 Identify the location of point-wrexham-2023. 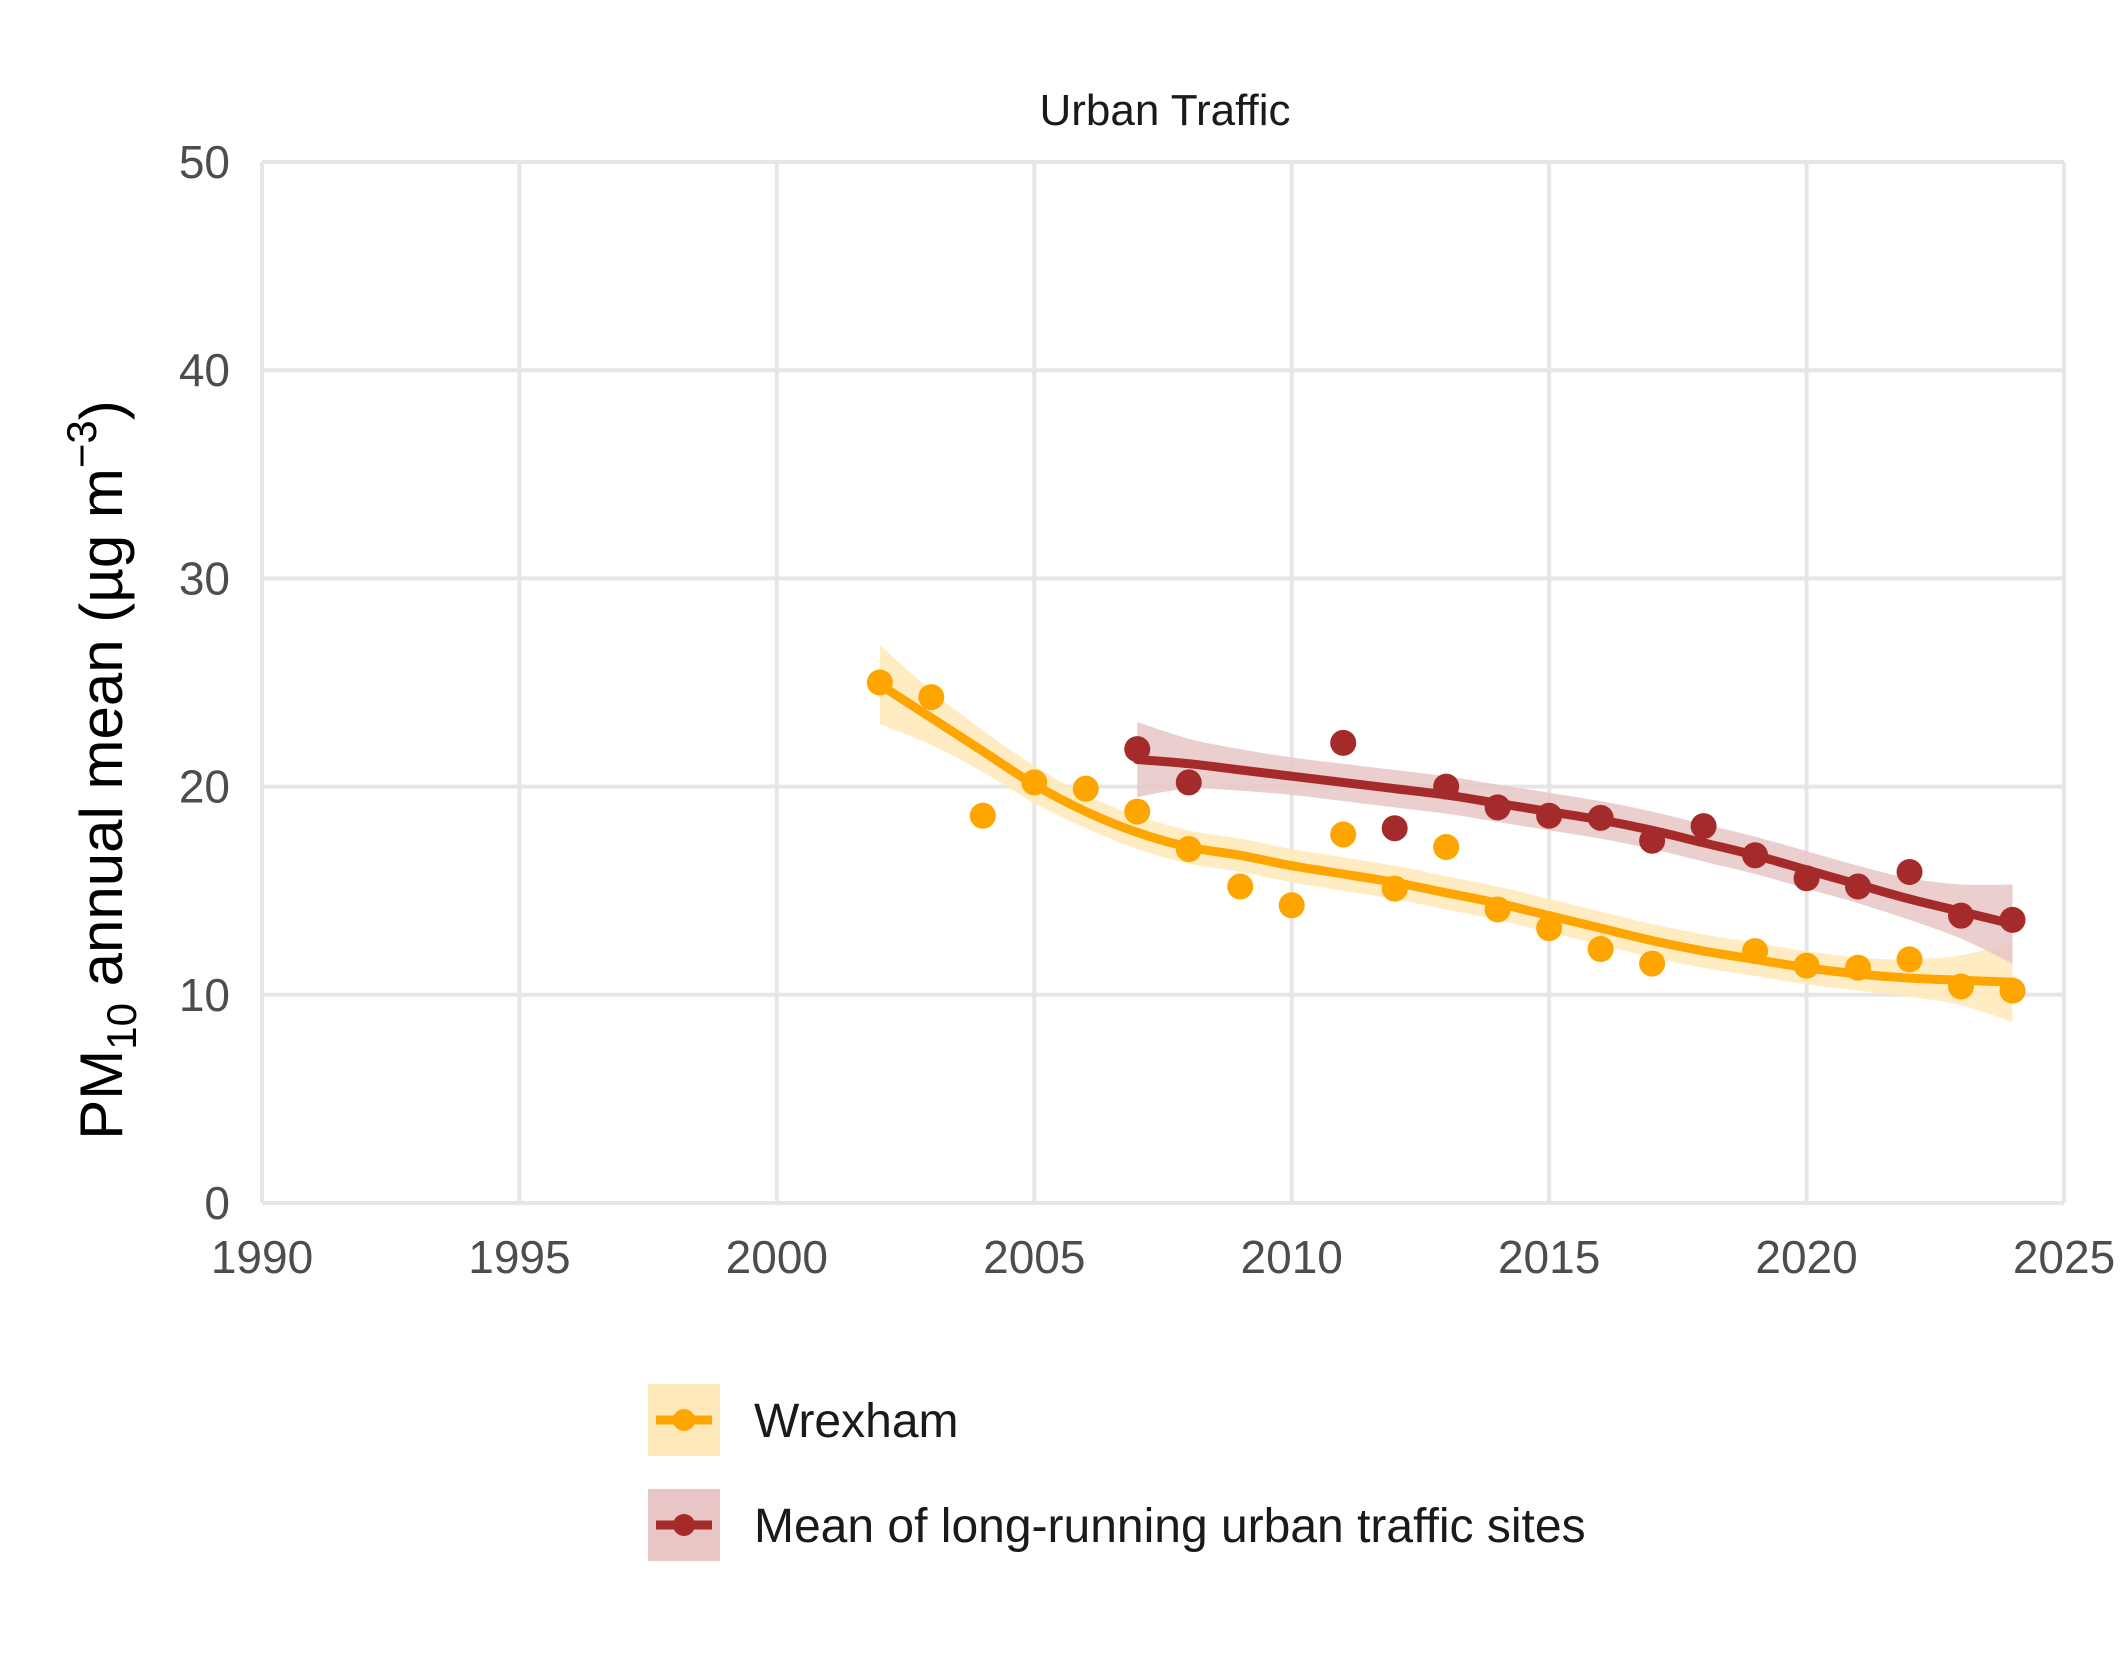
(1961, 986).